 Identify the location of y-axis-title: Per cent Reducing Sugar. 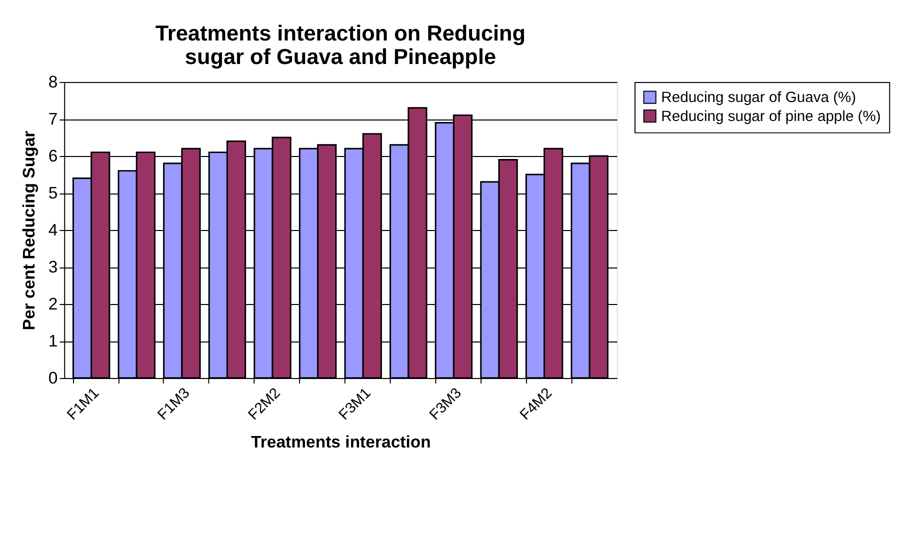
(29, 230).